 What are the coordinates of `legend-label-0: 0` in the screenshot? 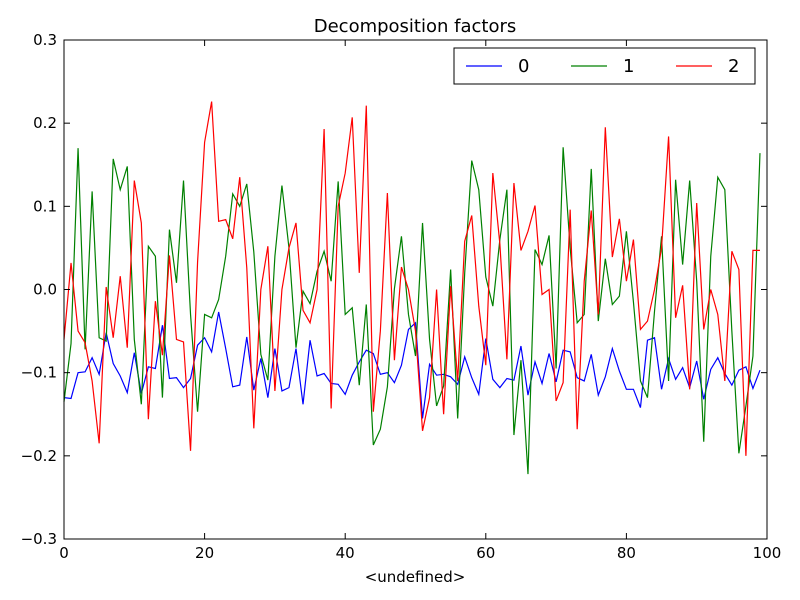 It's located at (523, 66).